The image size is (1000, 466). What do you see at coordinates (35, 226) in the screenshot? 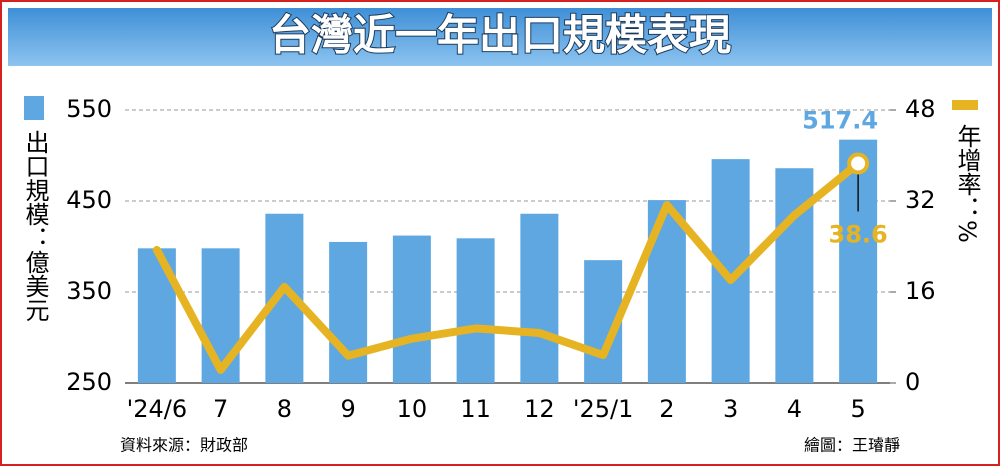
I see `y-axis-label: 出口規模：億美元` at bounding box center [35, 226].